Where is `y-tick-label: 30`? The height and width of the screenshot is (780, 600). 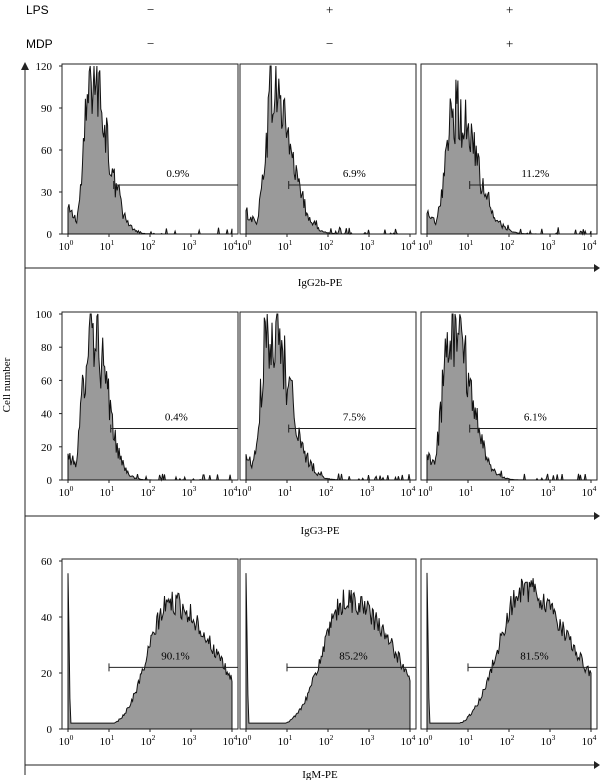 y-tick-label: 30 is located at coordinates (47, 193).